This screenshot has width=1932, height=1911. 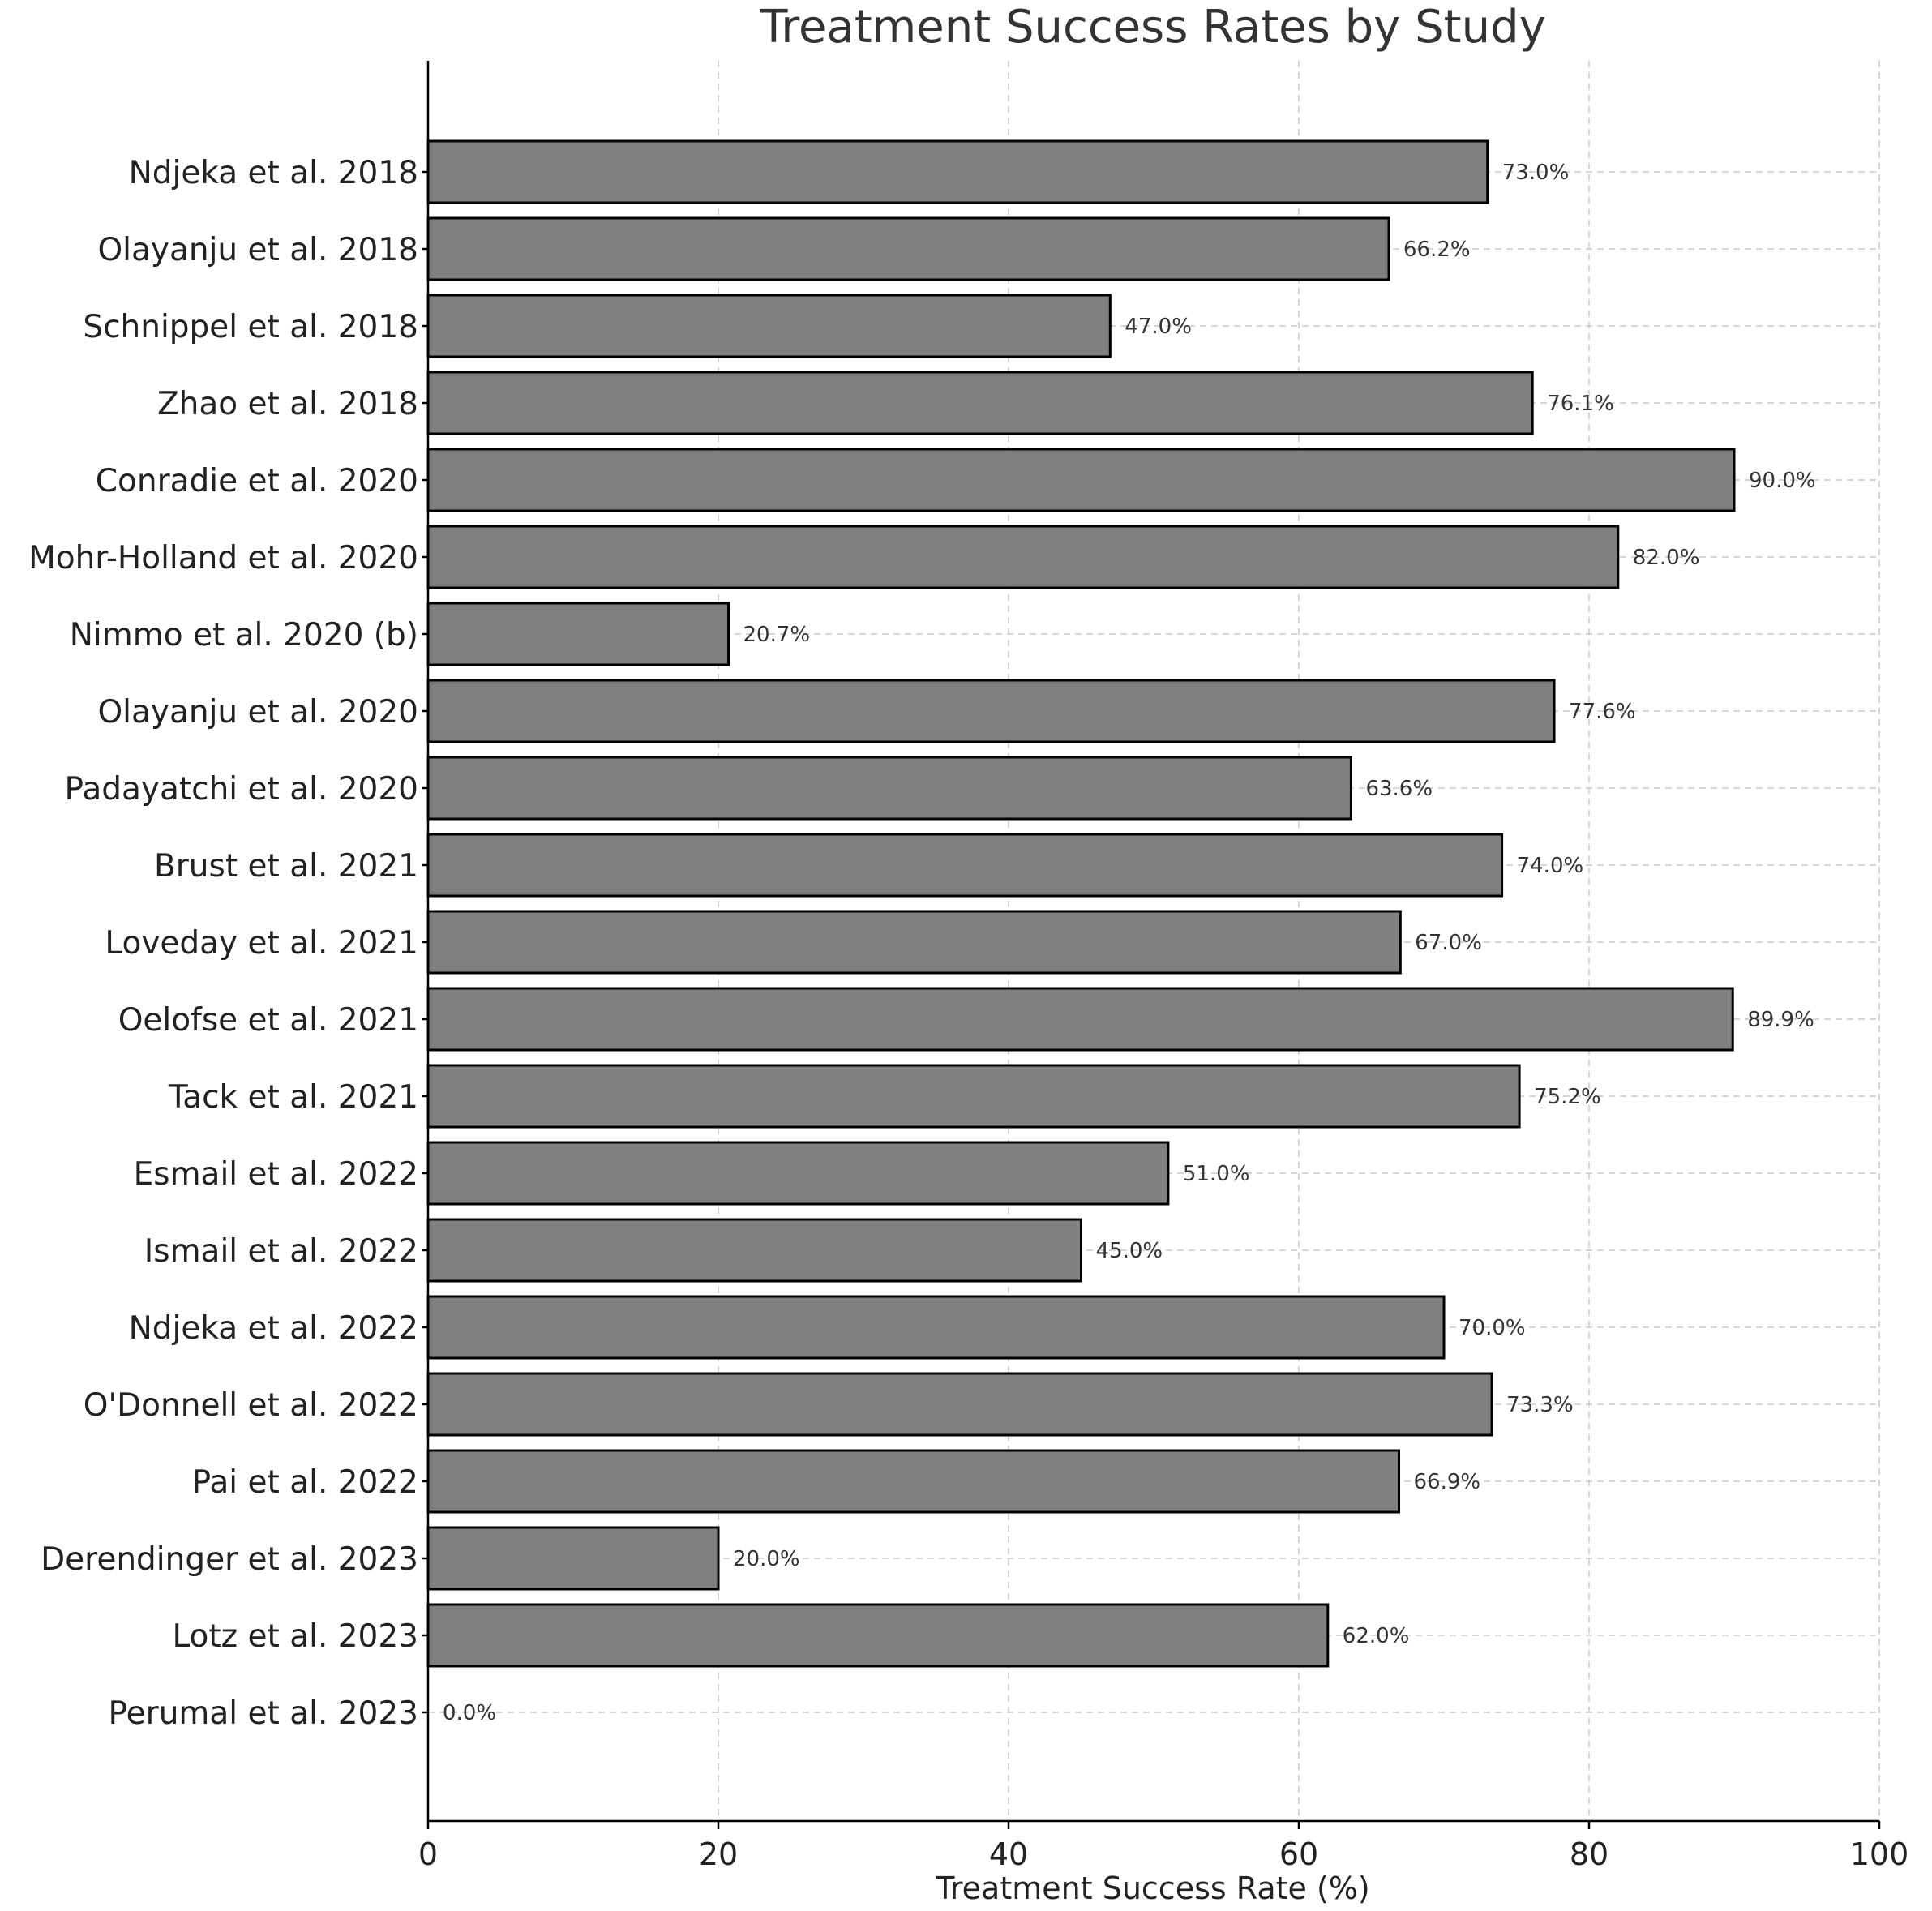 I want to click on x-tick-label: 40, so click(x=1008, y=1854).